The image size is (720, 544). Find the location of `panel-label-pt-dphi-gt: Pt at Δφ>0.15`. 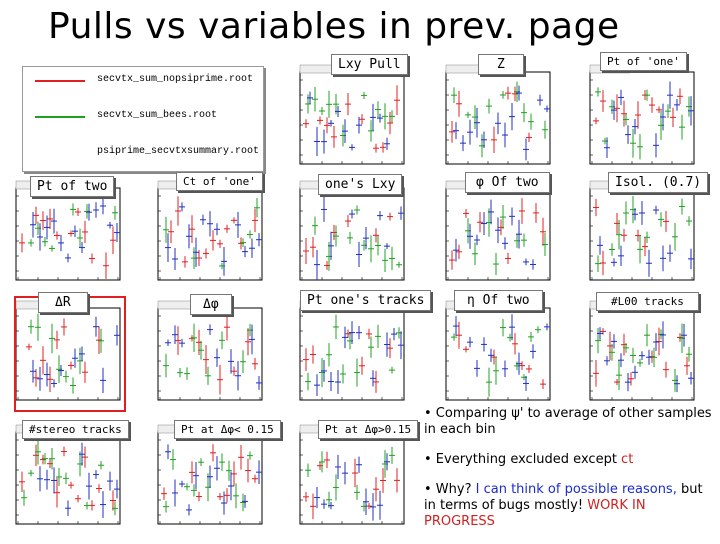

panel-label-pt-dphi-gt: Pt at Δφ>0.15 is located at coordinates (368, 429).